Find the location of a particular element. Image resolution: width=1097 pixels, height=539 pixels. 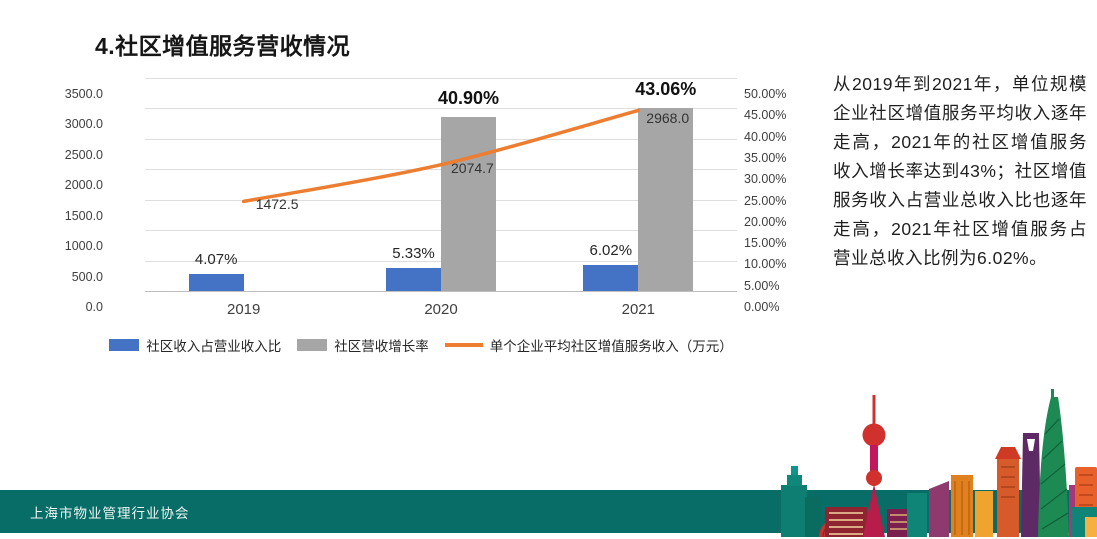

right-axis-tick: 5.00% is located at coordinates (762, 285).